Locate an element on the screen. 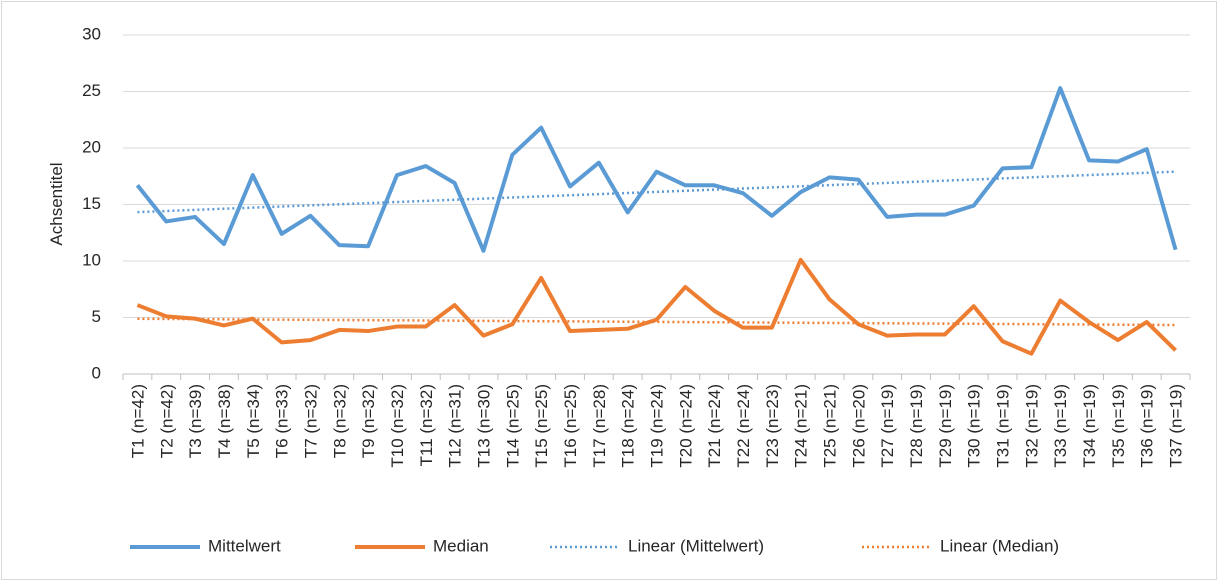  y-tick-label: 5 is located at coordinates (96, 316).